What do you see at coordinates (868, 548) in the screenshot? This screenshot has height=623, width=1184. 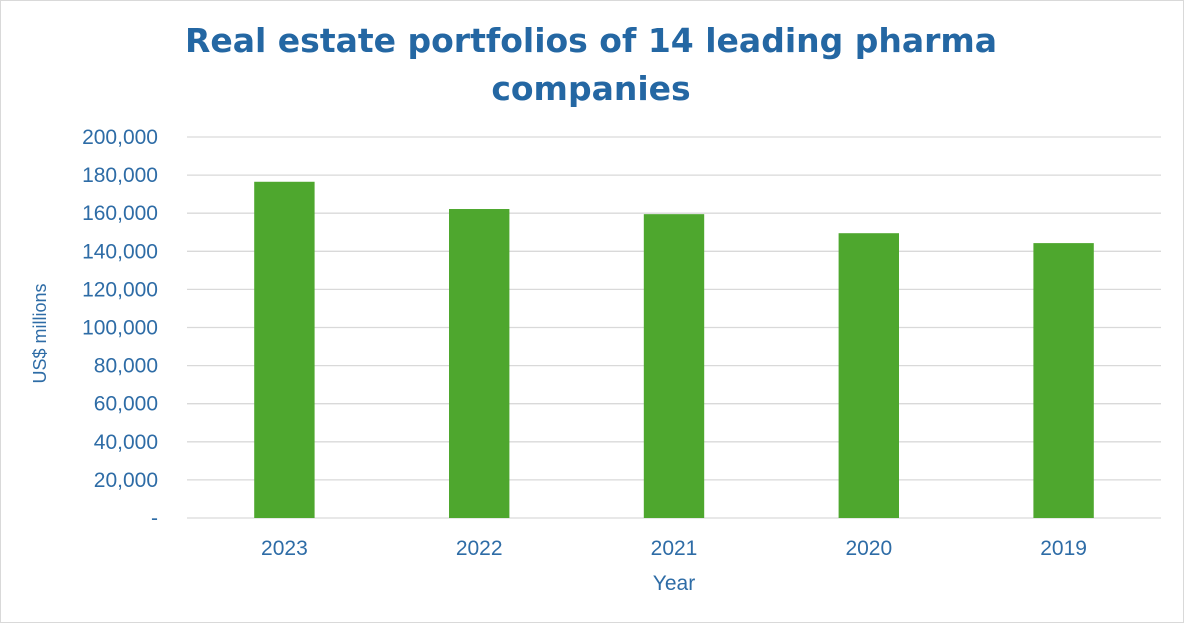 I see `x-tick-label: 2020` at bounding box center [868, 548].